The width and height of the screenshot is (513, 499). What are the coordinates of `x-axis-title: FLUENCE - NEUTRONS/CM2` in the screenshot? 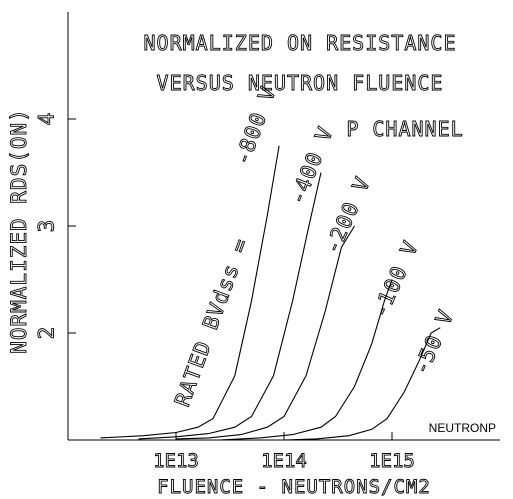 It's located at (294, 487).